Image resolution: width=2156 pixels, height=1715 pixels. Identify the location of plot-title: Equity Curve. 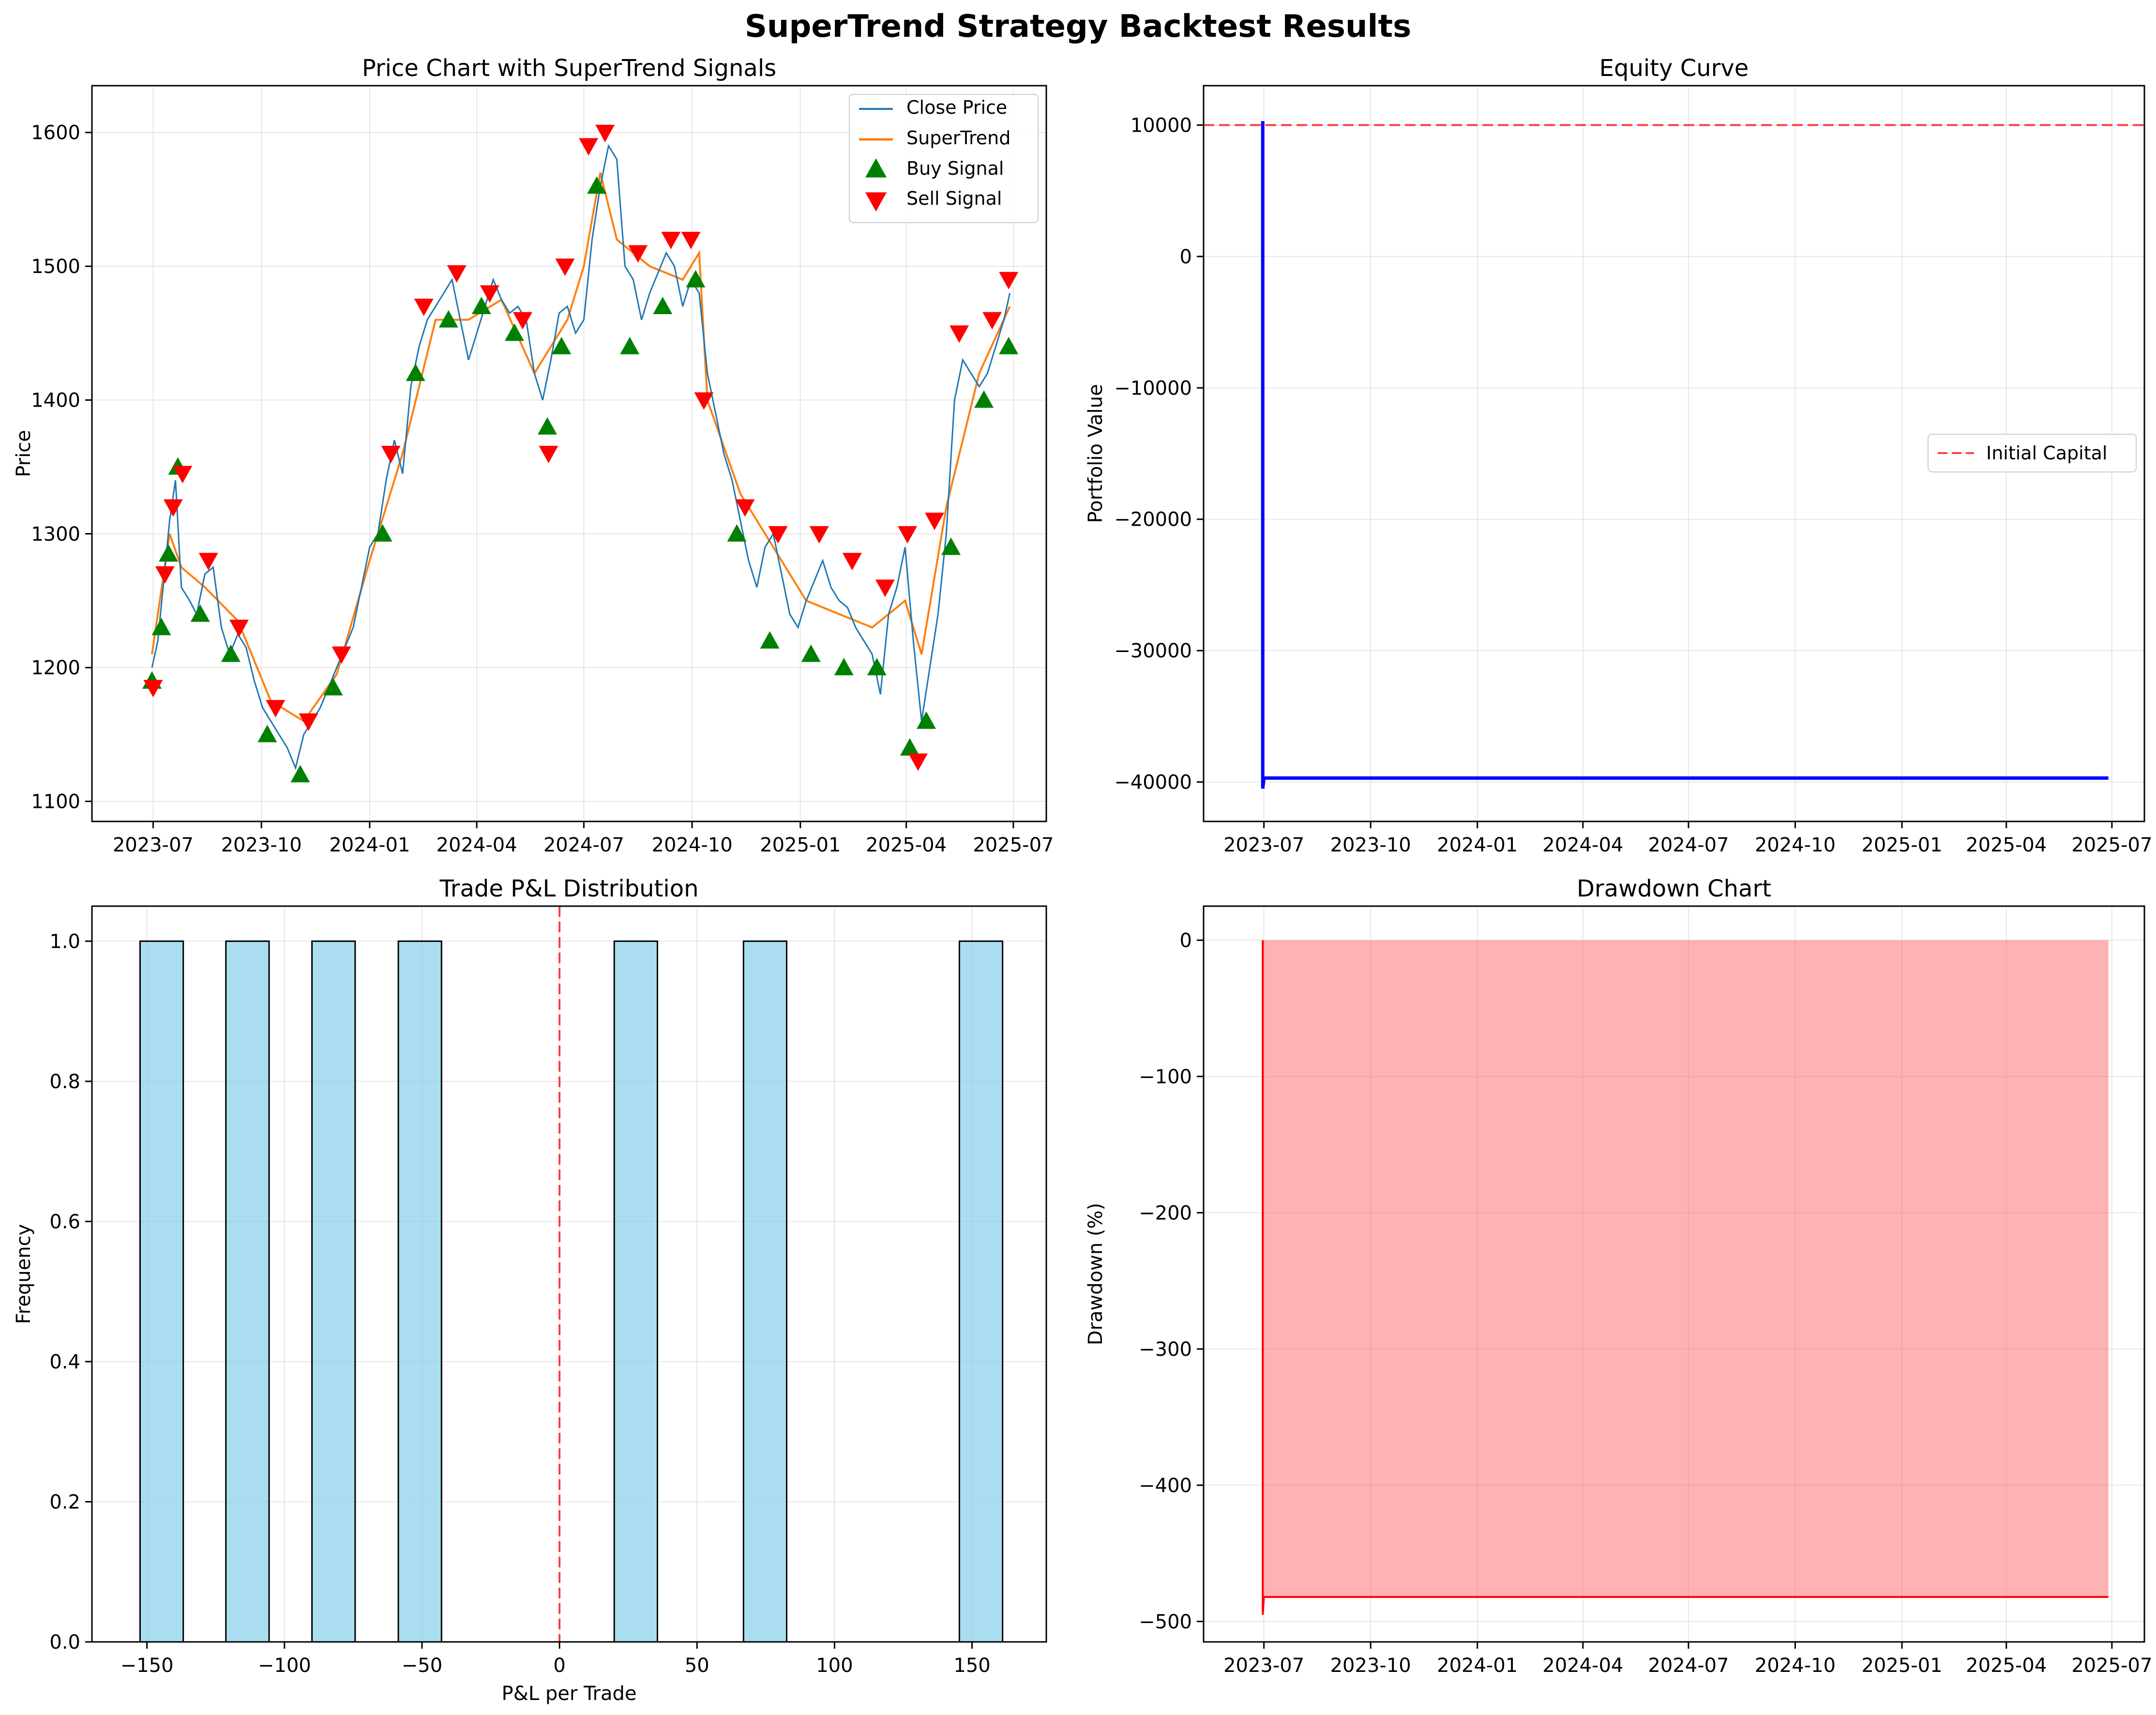
(1674, 68).